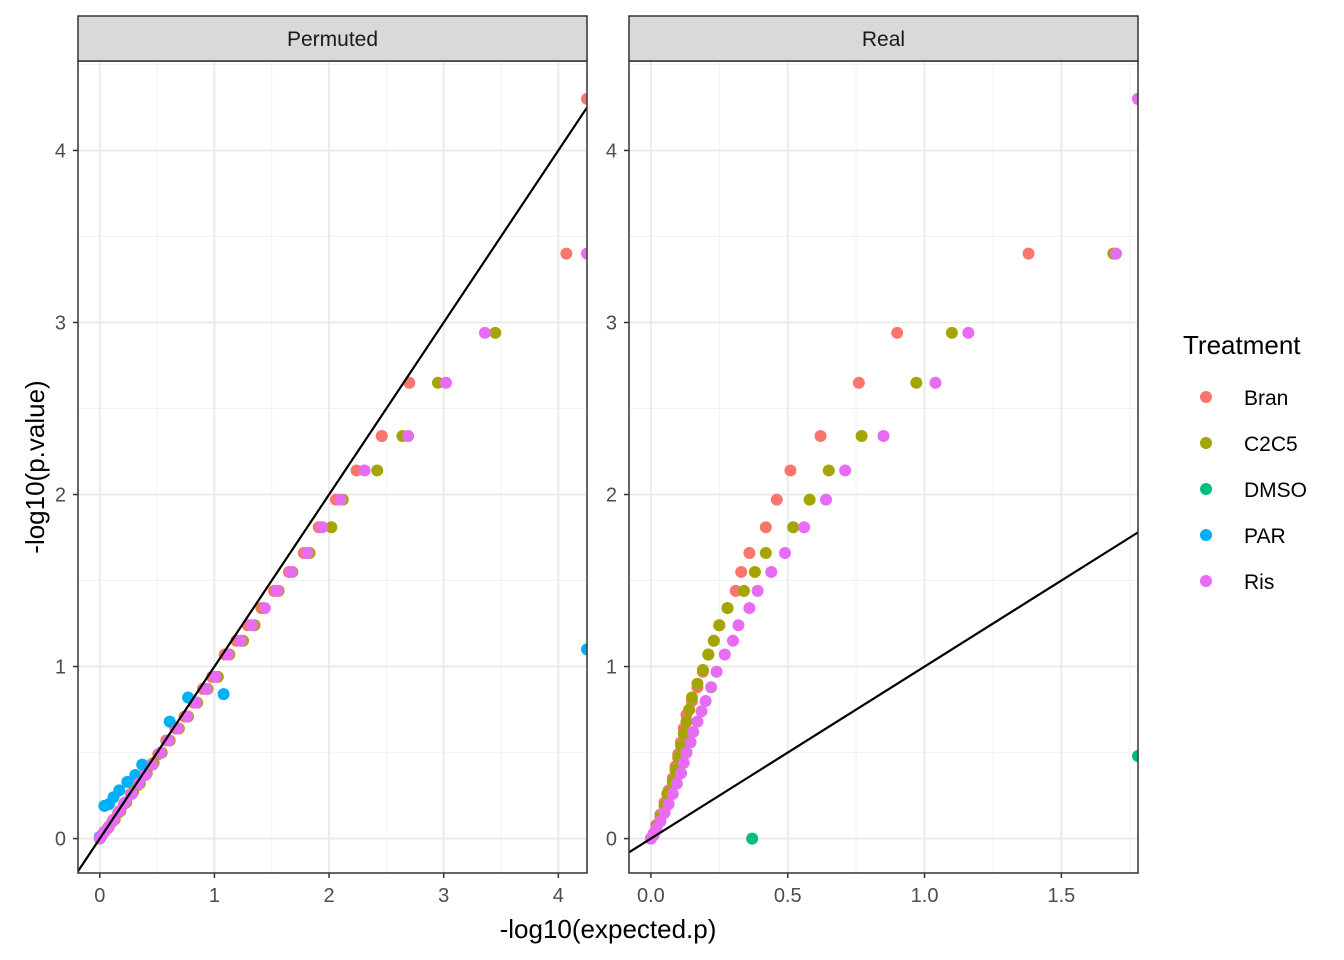 This screenshot has height=960, width=1344. What do you see at coordinates (883, 39) in the screenshot?
I see `facet-strip-label: Real` at bounding box center [883, 39].